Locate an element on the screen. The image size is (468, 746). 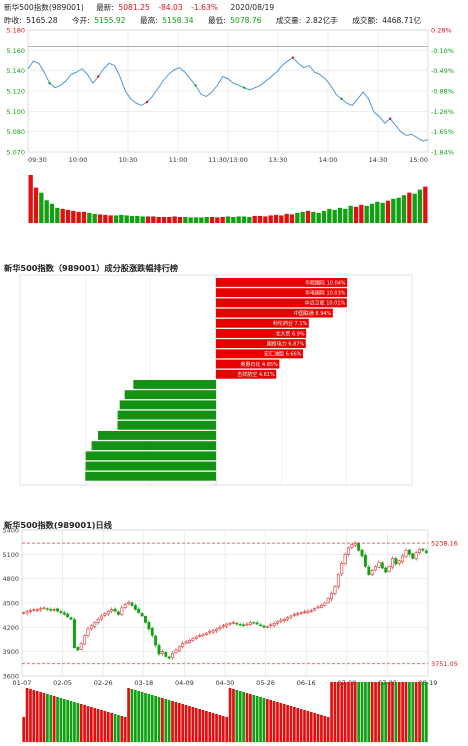
min-price-label: 3751.05 is located at coordinates (444, 664).